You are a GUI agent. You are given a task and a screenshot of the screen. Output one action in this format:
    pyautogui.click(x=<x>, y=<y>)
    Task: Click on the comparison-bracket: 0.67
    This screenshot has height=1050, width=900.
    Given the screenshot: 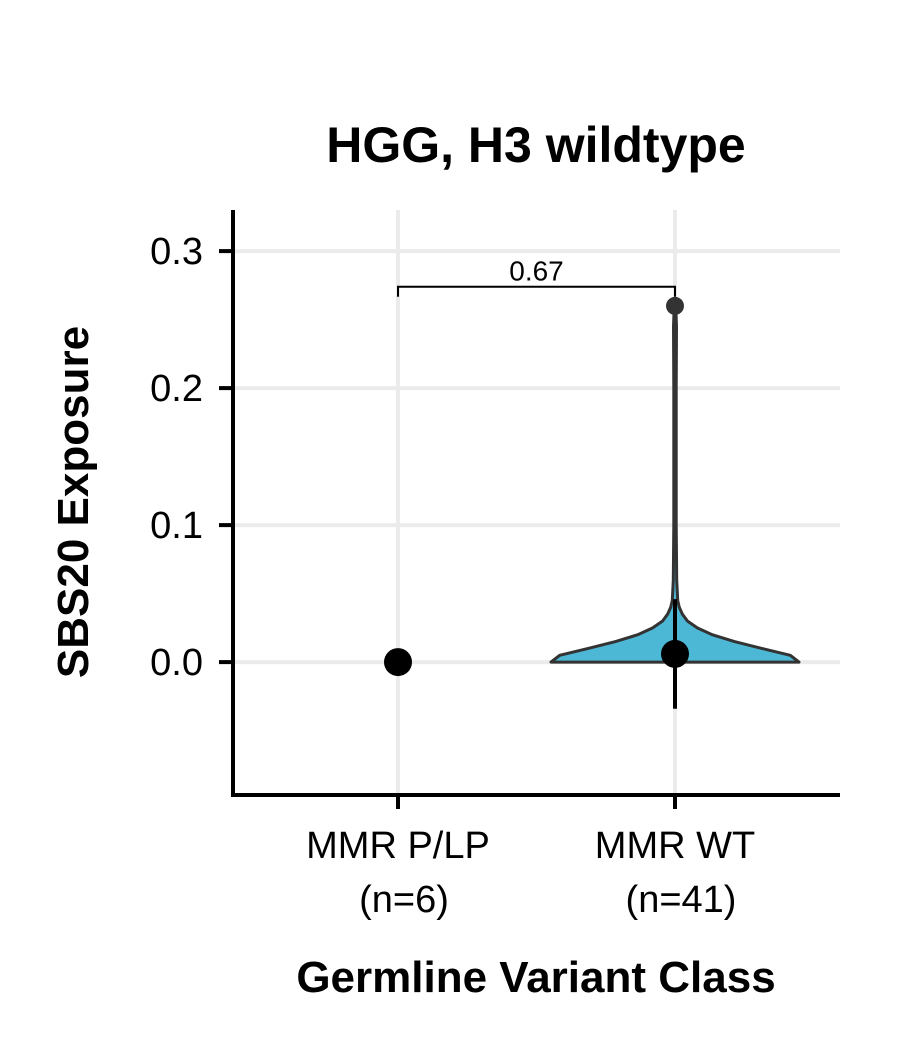 What is the action you would take?
    pyautogui.click(x=536, y=276)
    